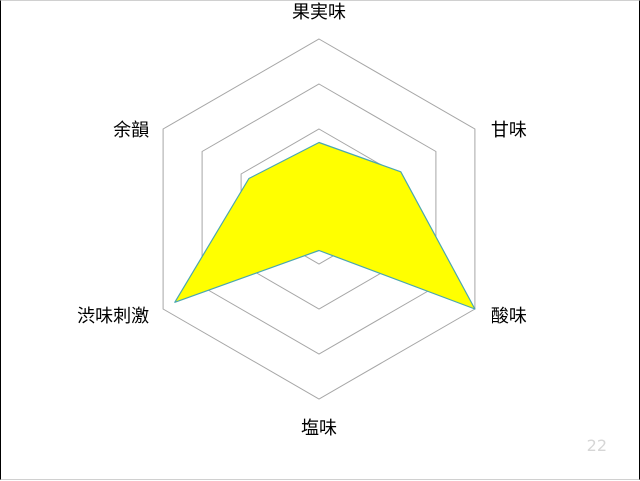 This screenshot has width=640, height=481. What do you see at coordinates (131, 130) in the screenshot?
I see `axis-label-aftertaste: 余韻` at bounding box center [131, 130].